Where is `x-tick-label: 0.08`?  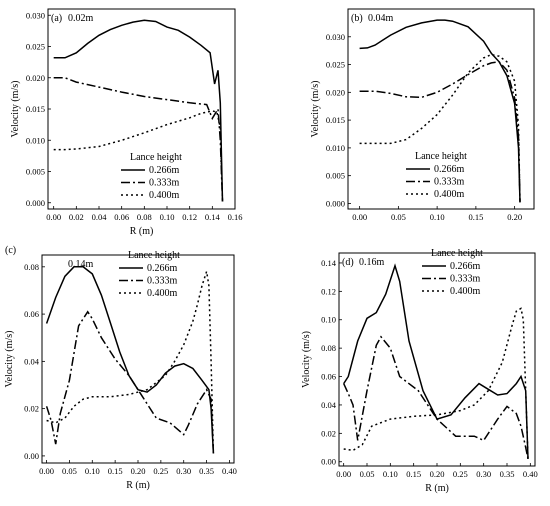
x-tick-label: 0.08 is located at coordinates (144, 217).